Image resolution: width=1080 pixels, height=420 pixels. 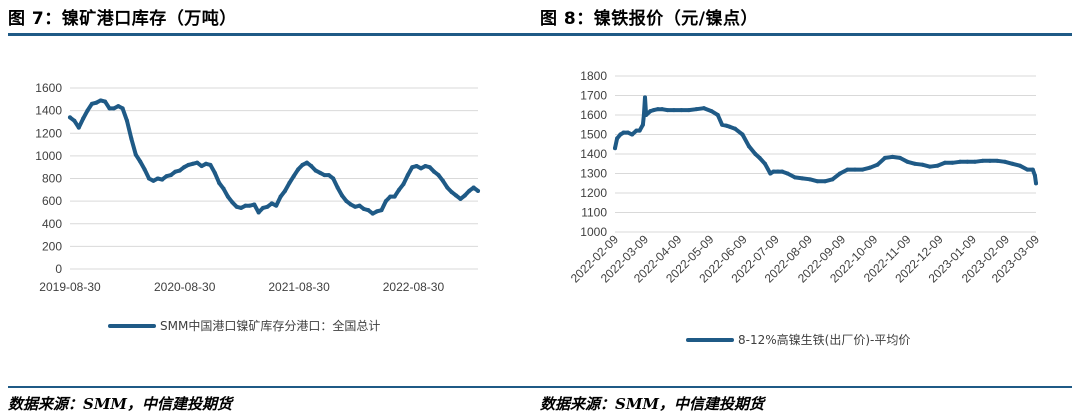 What do you see at coordinates (593, 135) in the screenshot?
I see `y-tick-label: 1500` at bounding box center [593, 135].